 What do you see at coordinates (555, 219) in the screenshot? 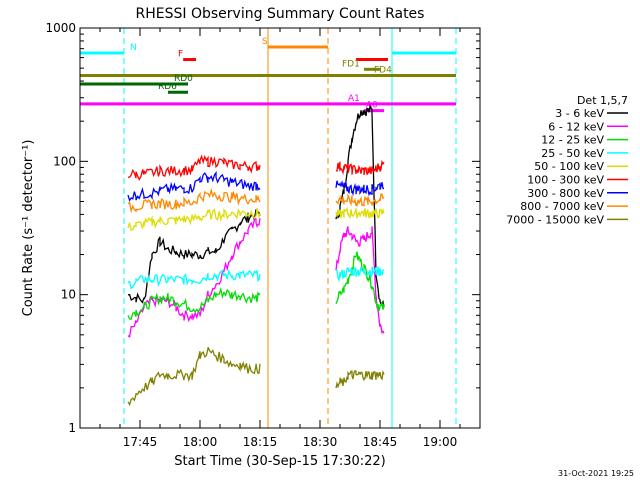
I see `legend-label: 7000 - 15000 keV` at bounding box center [555, 219].